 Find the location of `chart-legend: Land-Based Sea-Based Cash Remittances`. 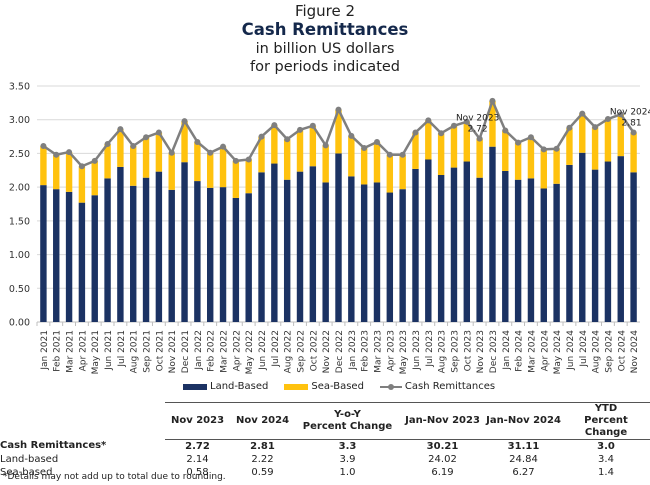

chart-legend: Land-Based Sea-Based Cash Remittances is located at coordinates (347, 386).